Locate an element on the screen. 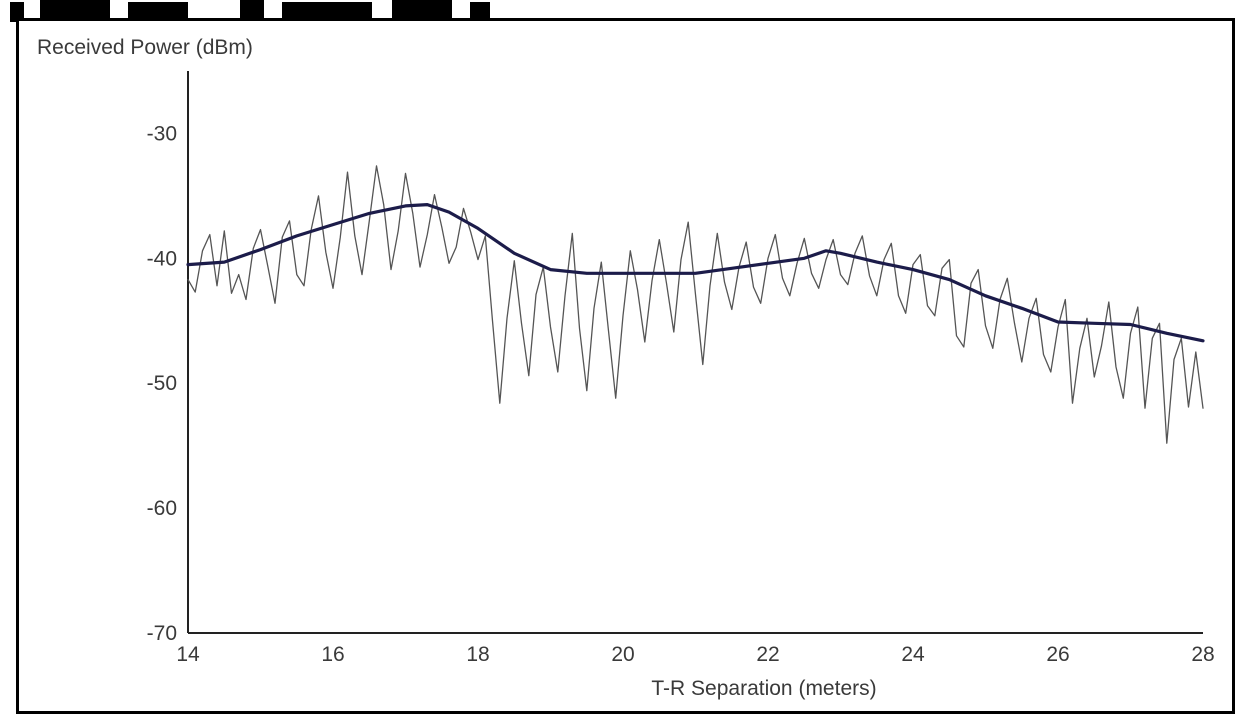  cropped-heading-fragment is located at coordinates (627, 11).